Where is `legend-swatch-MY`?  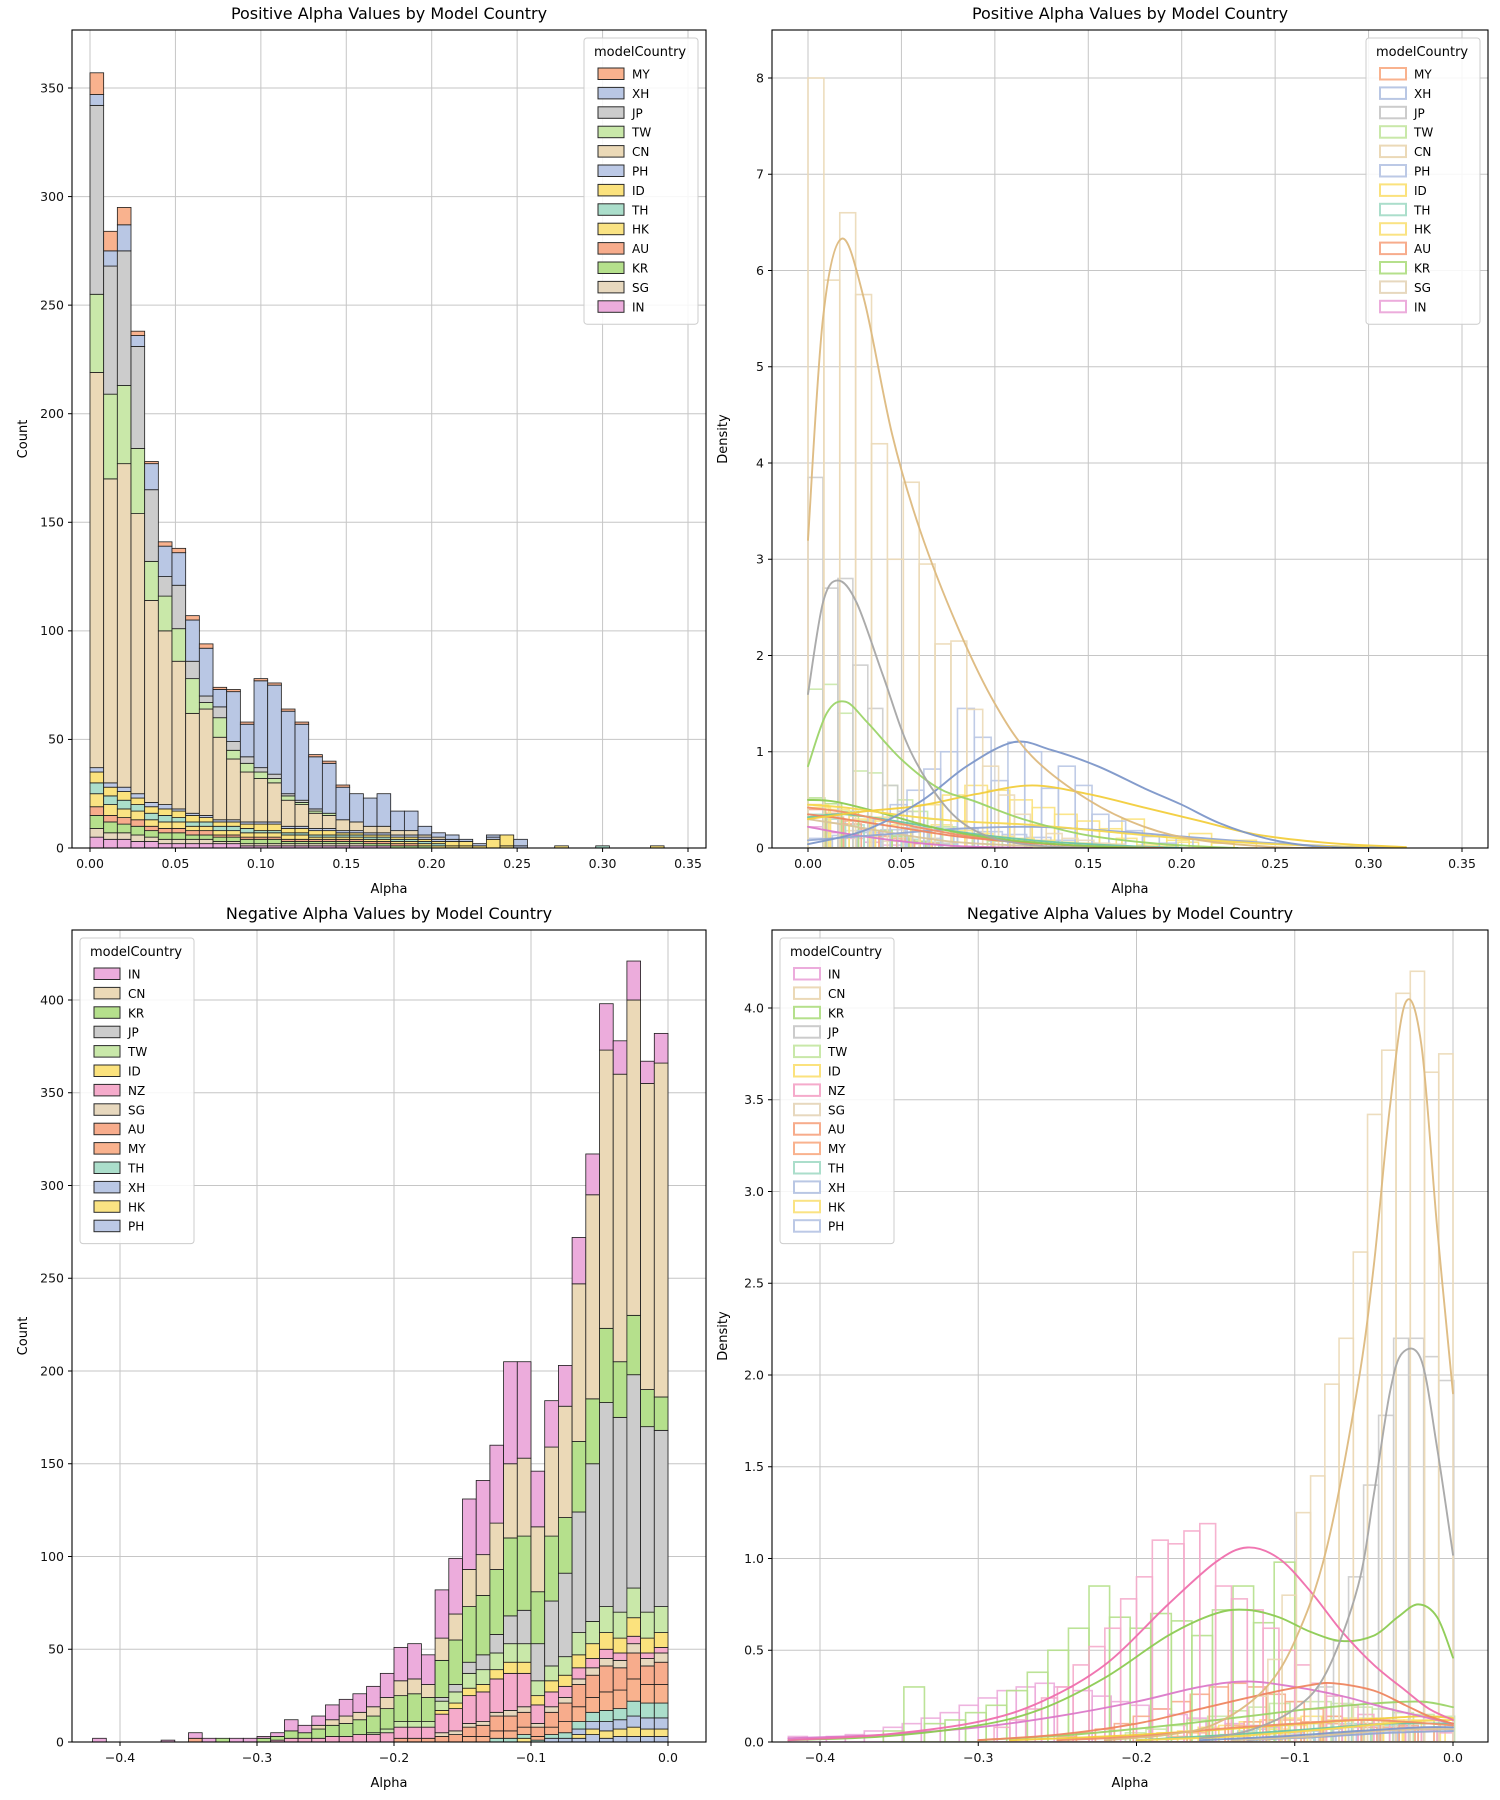 legend-swatch-MY is located at coordinates (807, 1148).